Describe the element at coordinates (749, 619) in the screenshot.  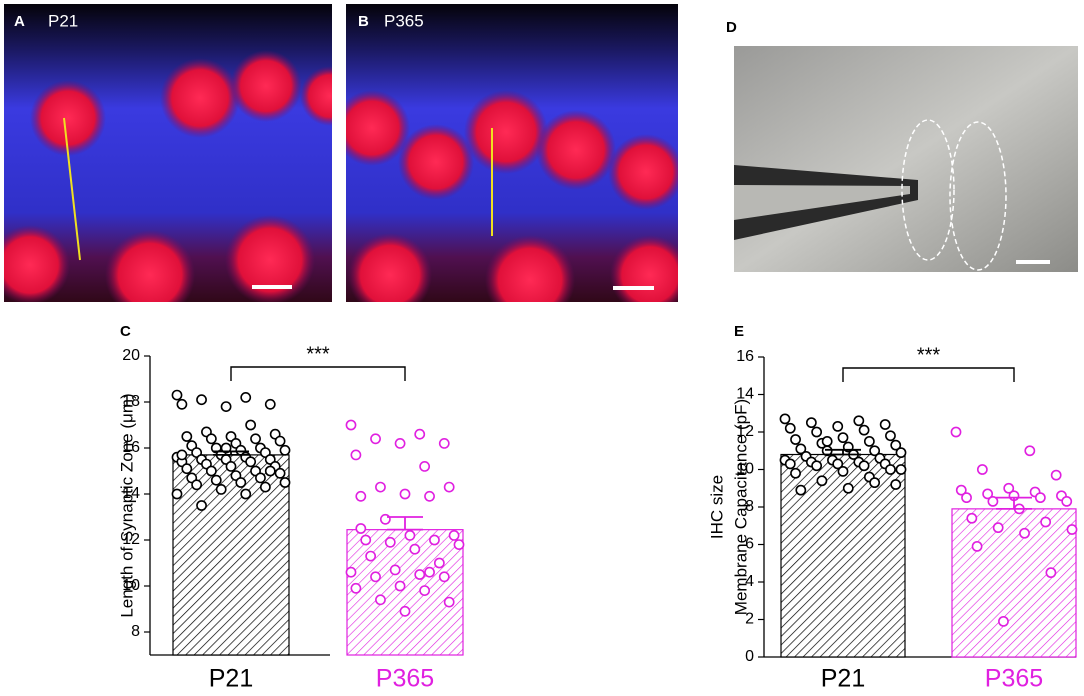
I see `y-tick-label: 2` at that location.